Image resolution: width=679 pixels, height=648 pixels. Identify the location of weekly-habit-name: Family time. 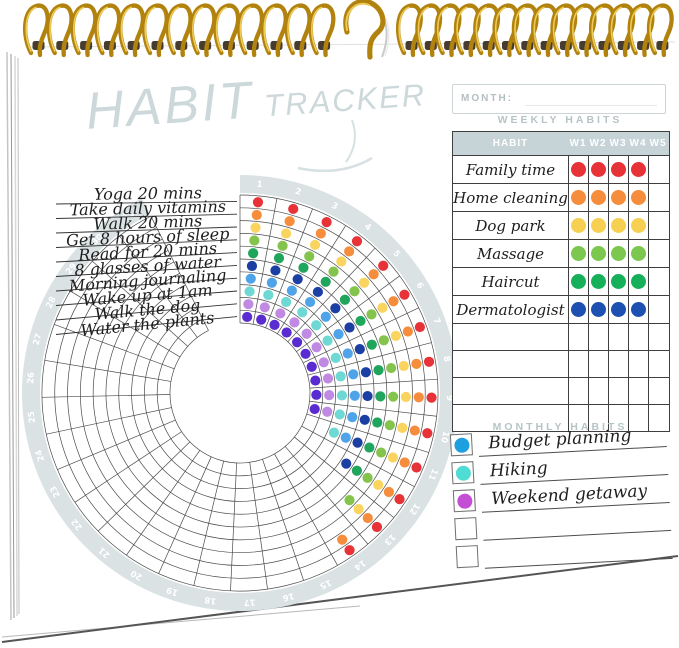
(510, 169).